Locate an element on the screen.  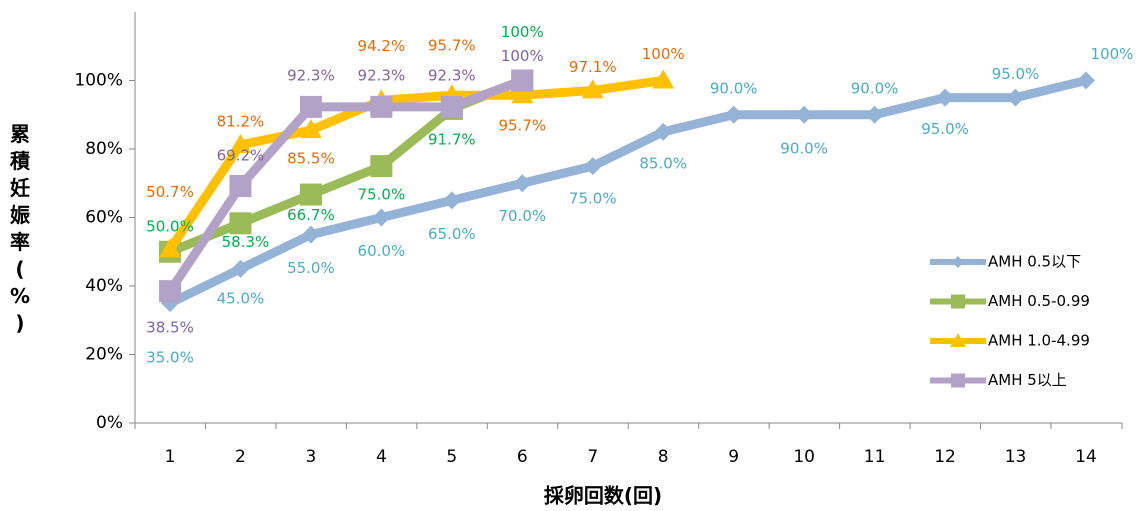
data-label: 55.0% is located at coordinates (311, 268).